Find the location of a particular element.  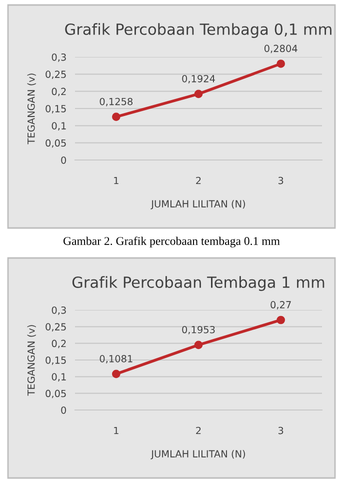

data-label: 0,1258 is located at coordinates (116, 102).